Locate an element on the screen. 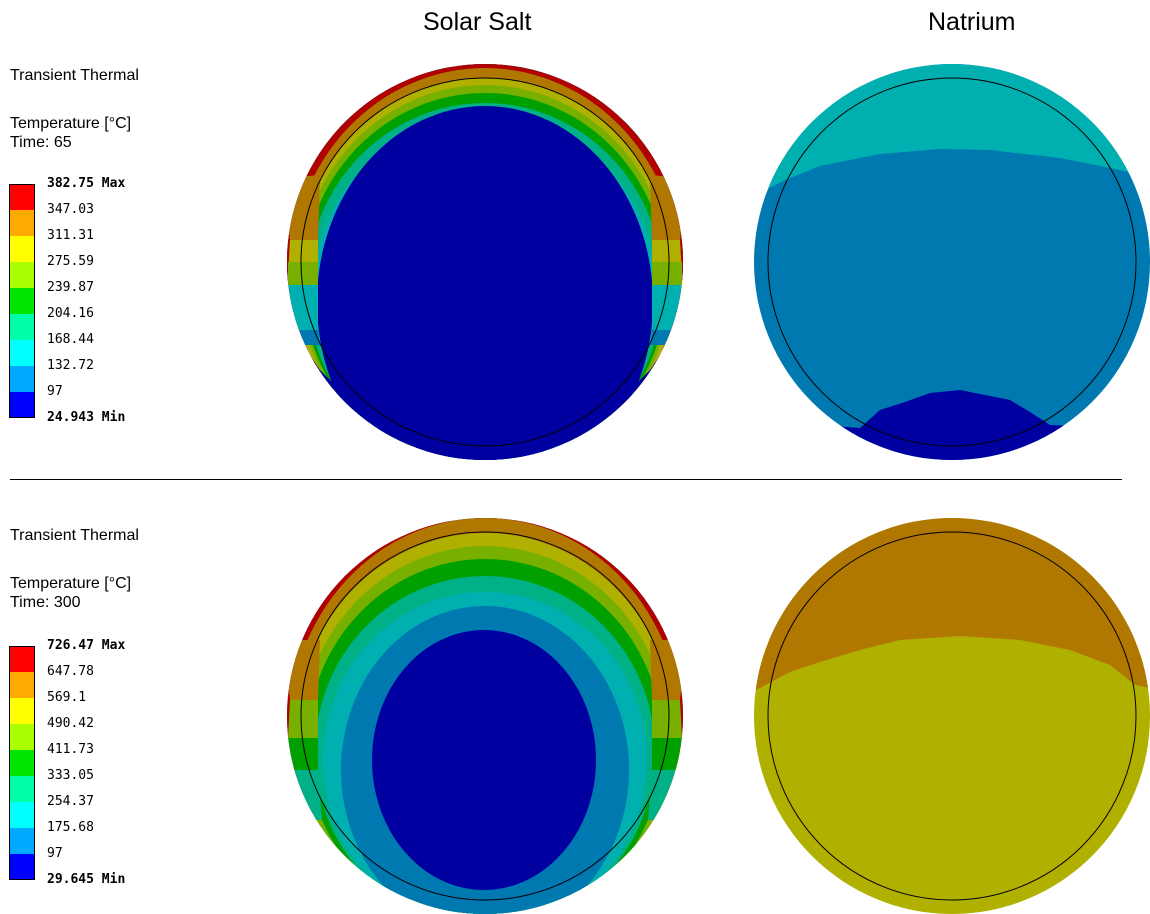 Image resolution: width=1150 pixels, height=914 pixels. legend-label: 411.73 is located at coordinates (70, 749).